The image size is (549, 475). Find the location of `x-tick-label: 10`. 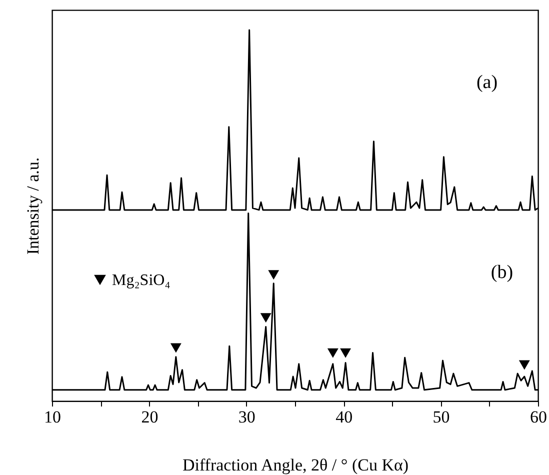

x-tick-label: 10 is located at coordinates (52, 417).